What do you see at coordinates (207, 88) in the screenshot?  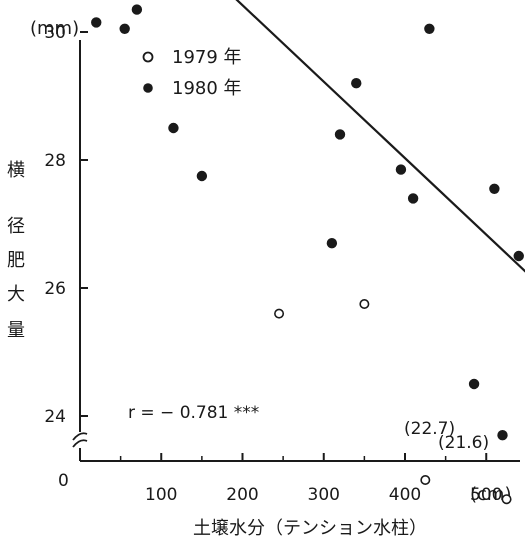 I see `legend-label-1980: 1980 年` at bounding box center [207, 88].